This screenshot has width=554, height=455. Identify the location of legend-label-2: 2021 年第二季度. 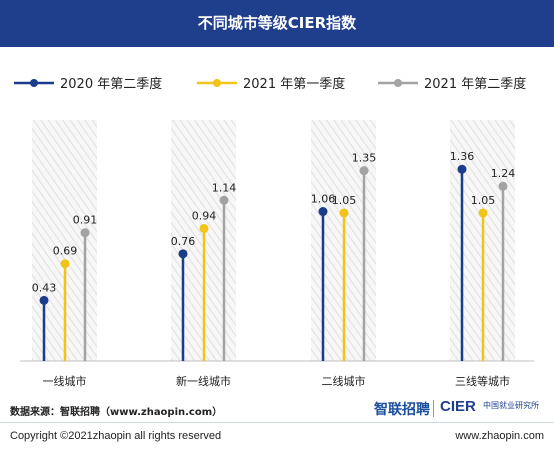
(475, 84).